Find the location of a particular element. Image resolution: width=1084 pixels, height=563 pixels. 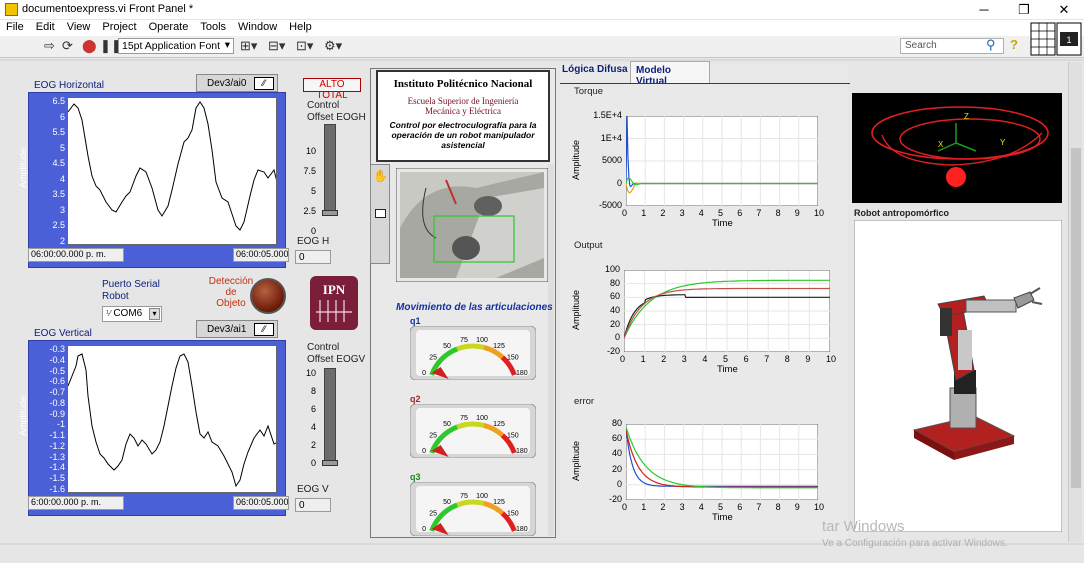

run-continuous-icon: ⟳ is located at coordinates (67, 45).